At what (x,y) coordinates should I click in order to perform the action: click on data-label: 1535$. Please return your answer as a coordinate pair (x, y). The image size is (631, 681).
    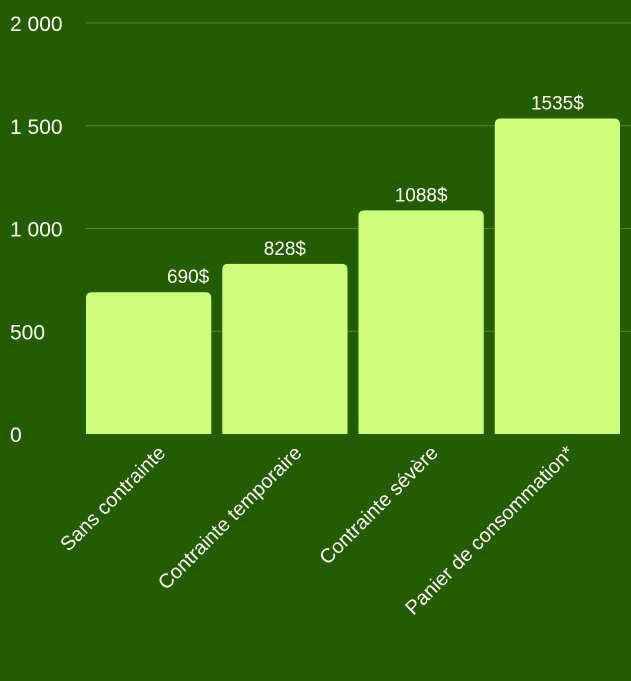
    Looking at the image, I should click on (557, 104).